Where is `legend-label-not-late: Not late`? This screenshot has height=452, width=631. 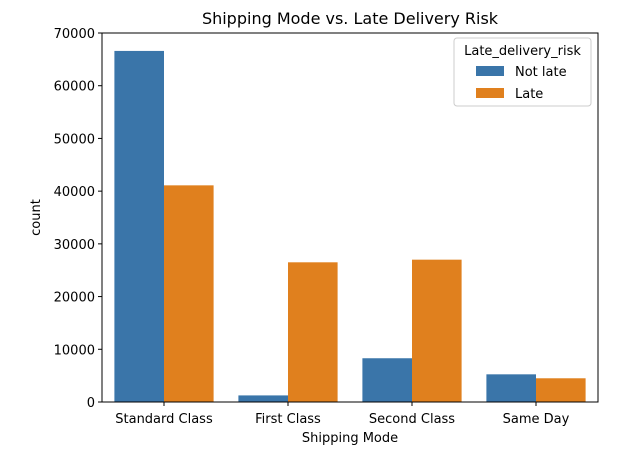 legend-label-not-late: Not late is located at coordinates (541, 72).